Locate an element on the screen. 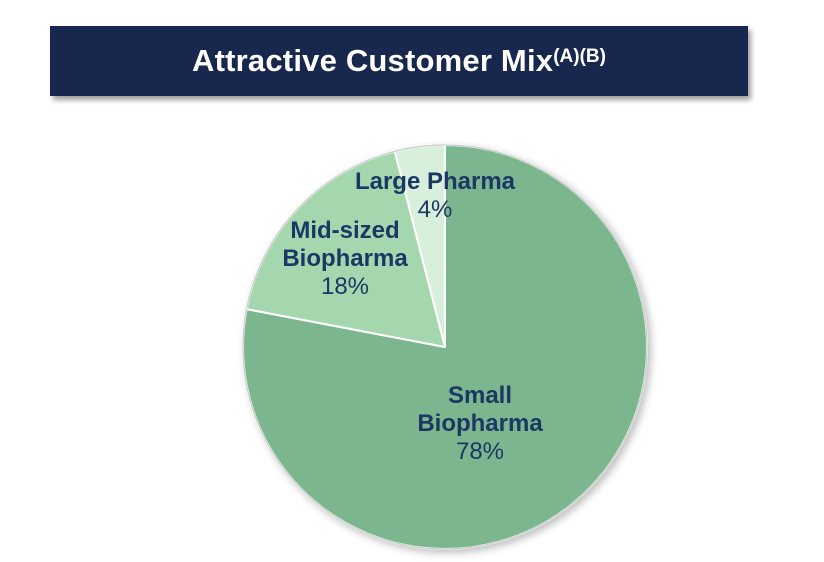  page-title: Attractive Customer Mix(A)(B) is located at coordinates (399, 61).